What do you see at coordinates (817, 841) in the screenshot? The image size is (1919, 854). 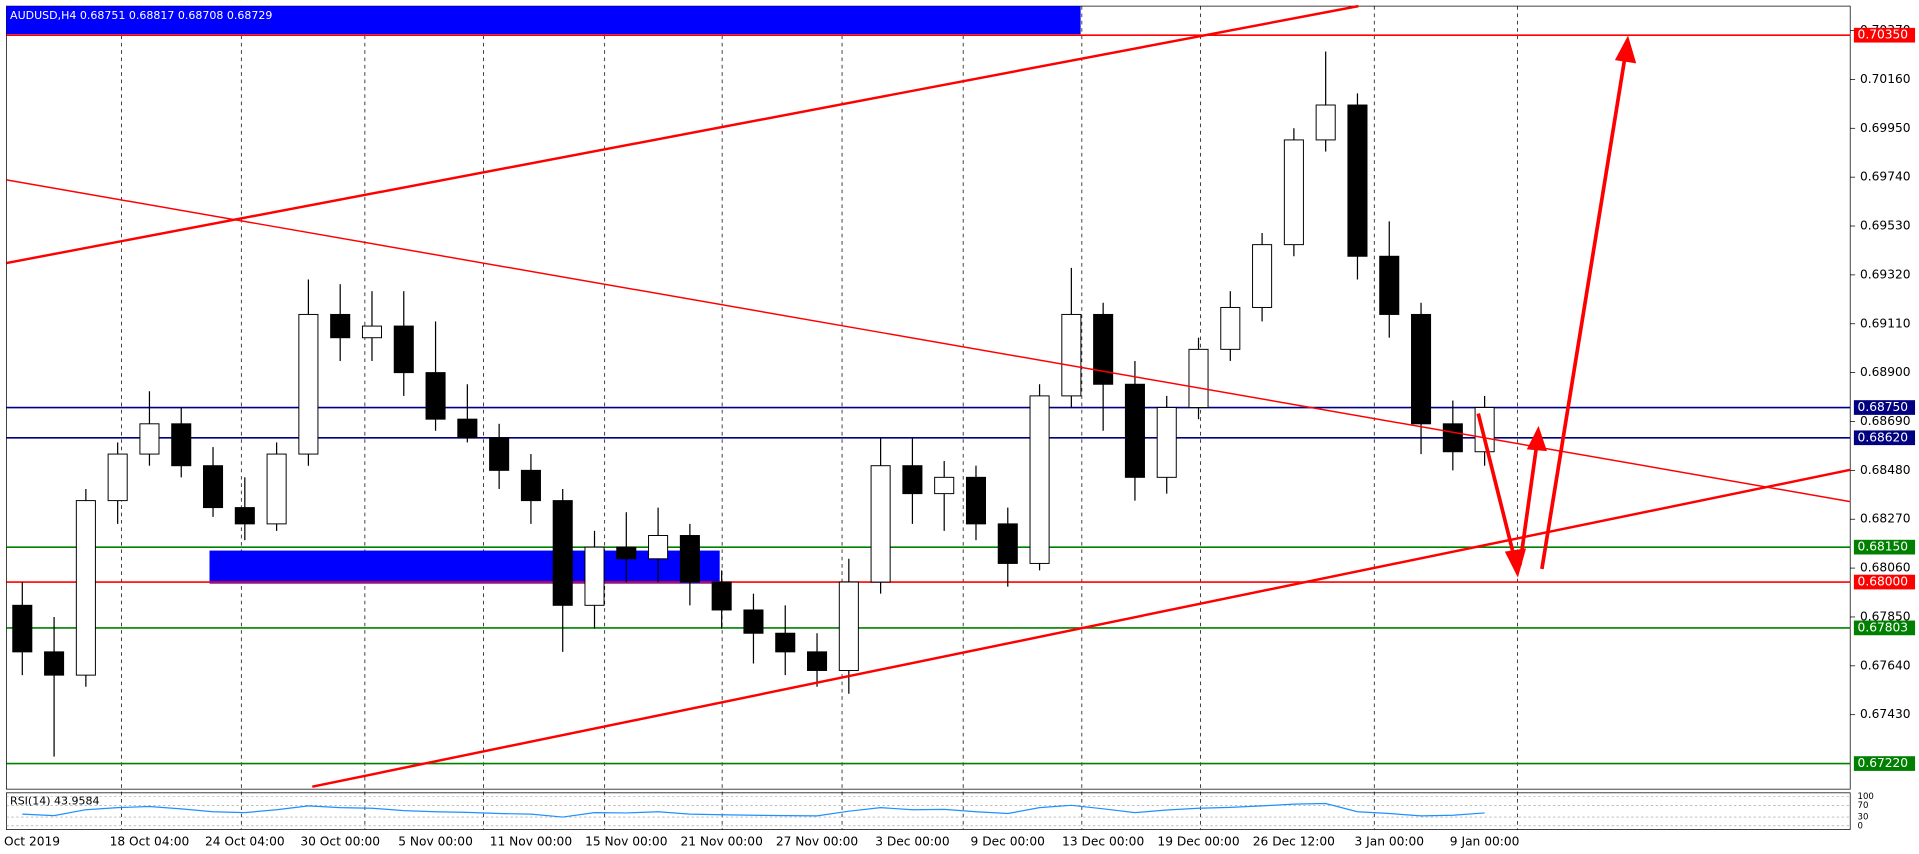 I see `x-tick-label: 27 Nov 00:00` at bounding box center [817, 841].